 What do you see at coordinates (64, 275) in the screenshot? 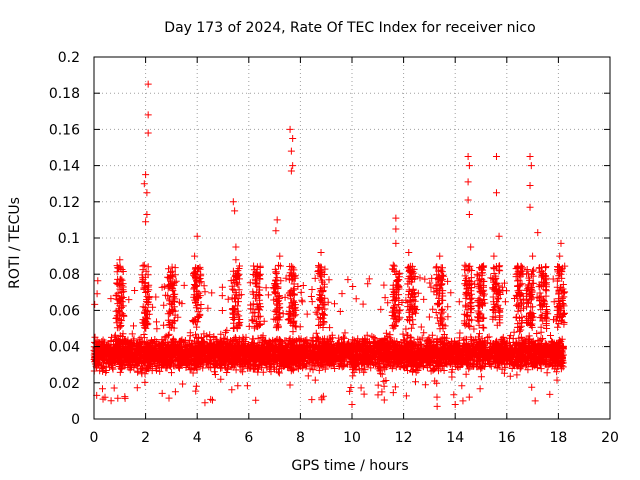
I see `y-tick-label: 0.08` at bounding box center [64, 275].